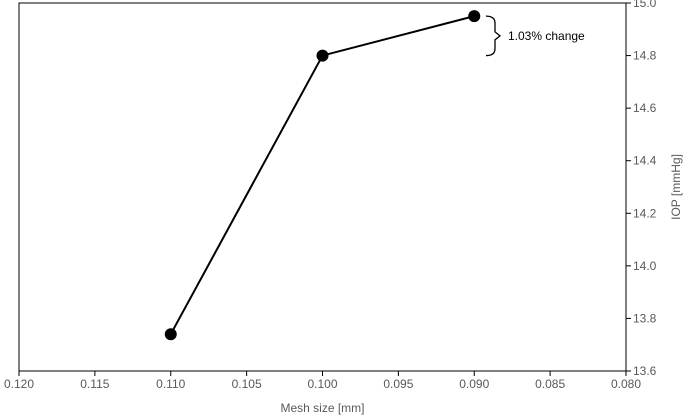 The height and width of the screenshot is (418, 685). I want to click on y-axis-ticks: 13.6 13.8 14.0 14.2 14.4 14.6 14.8 15.0, so click(641, 189).